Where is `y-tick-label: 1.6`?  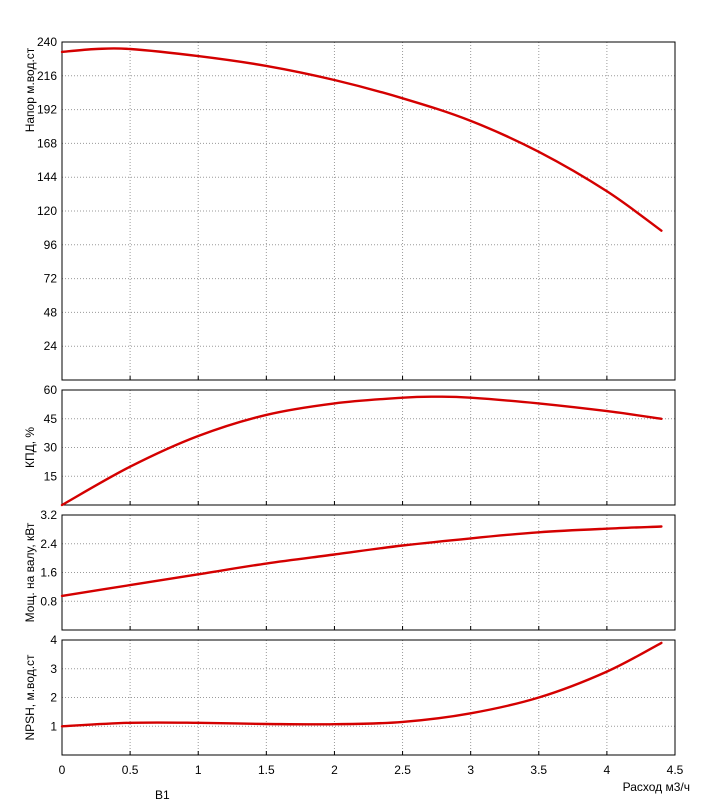 y-tick-label: 1.6 is located at coordinates (48, 573).